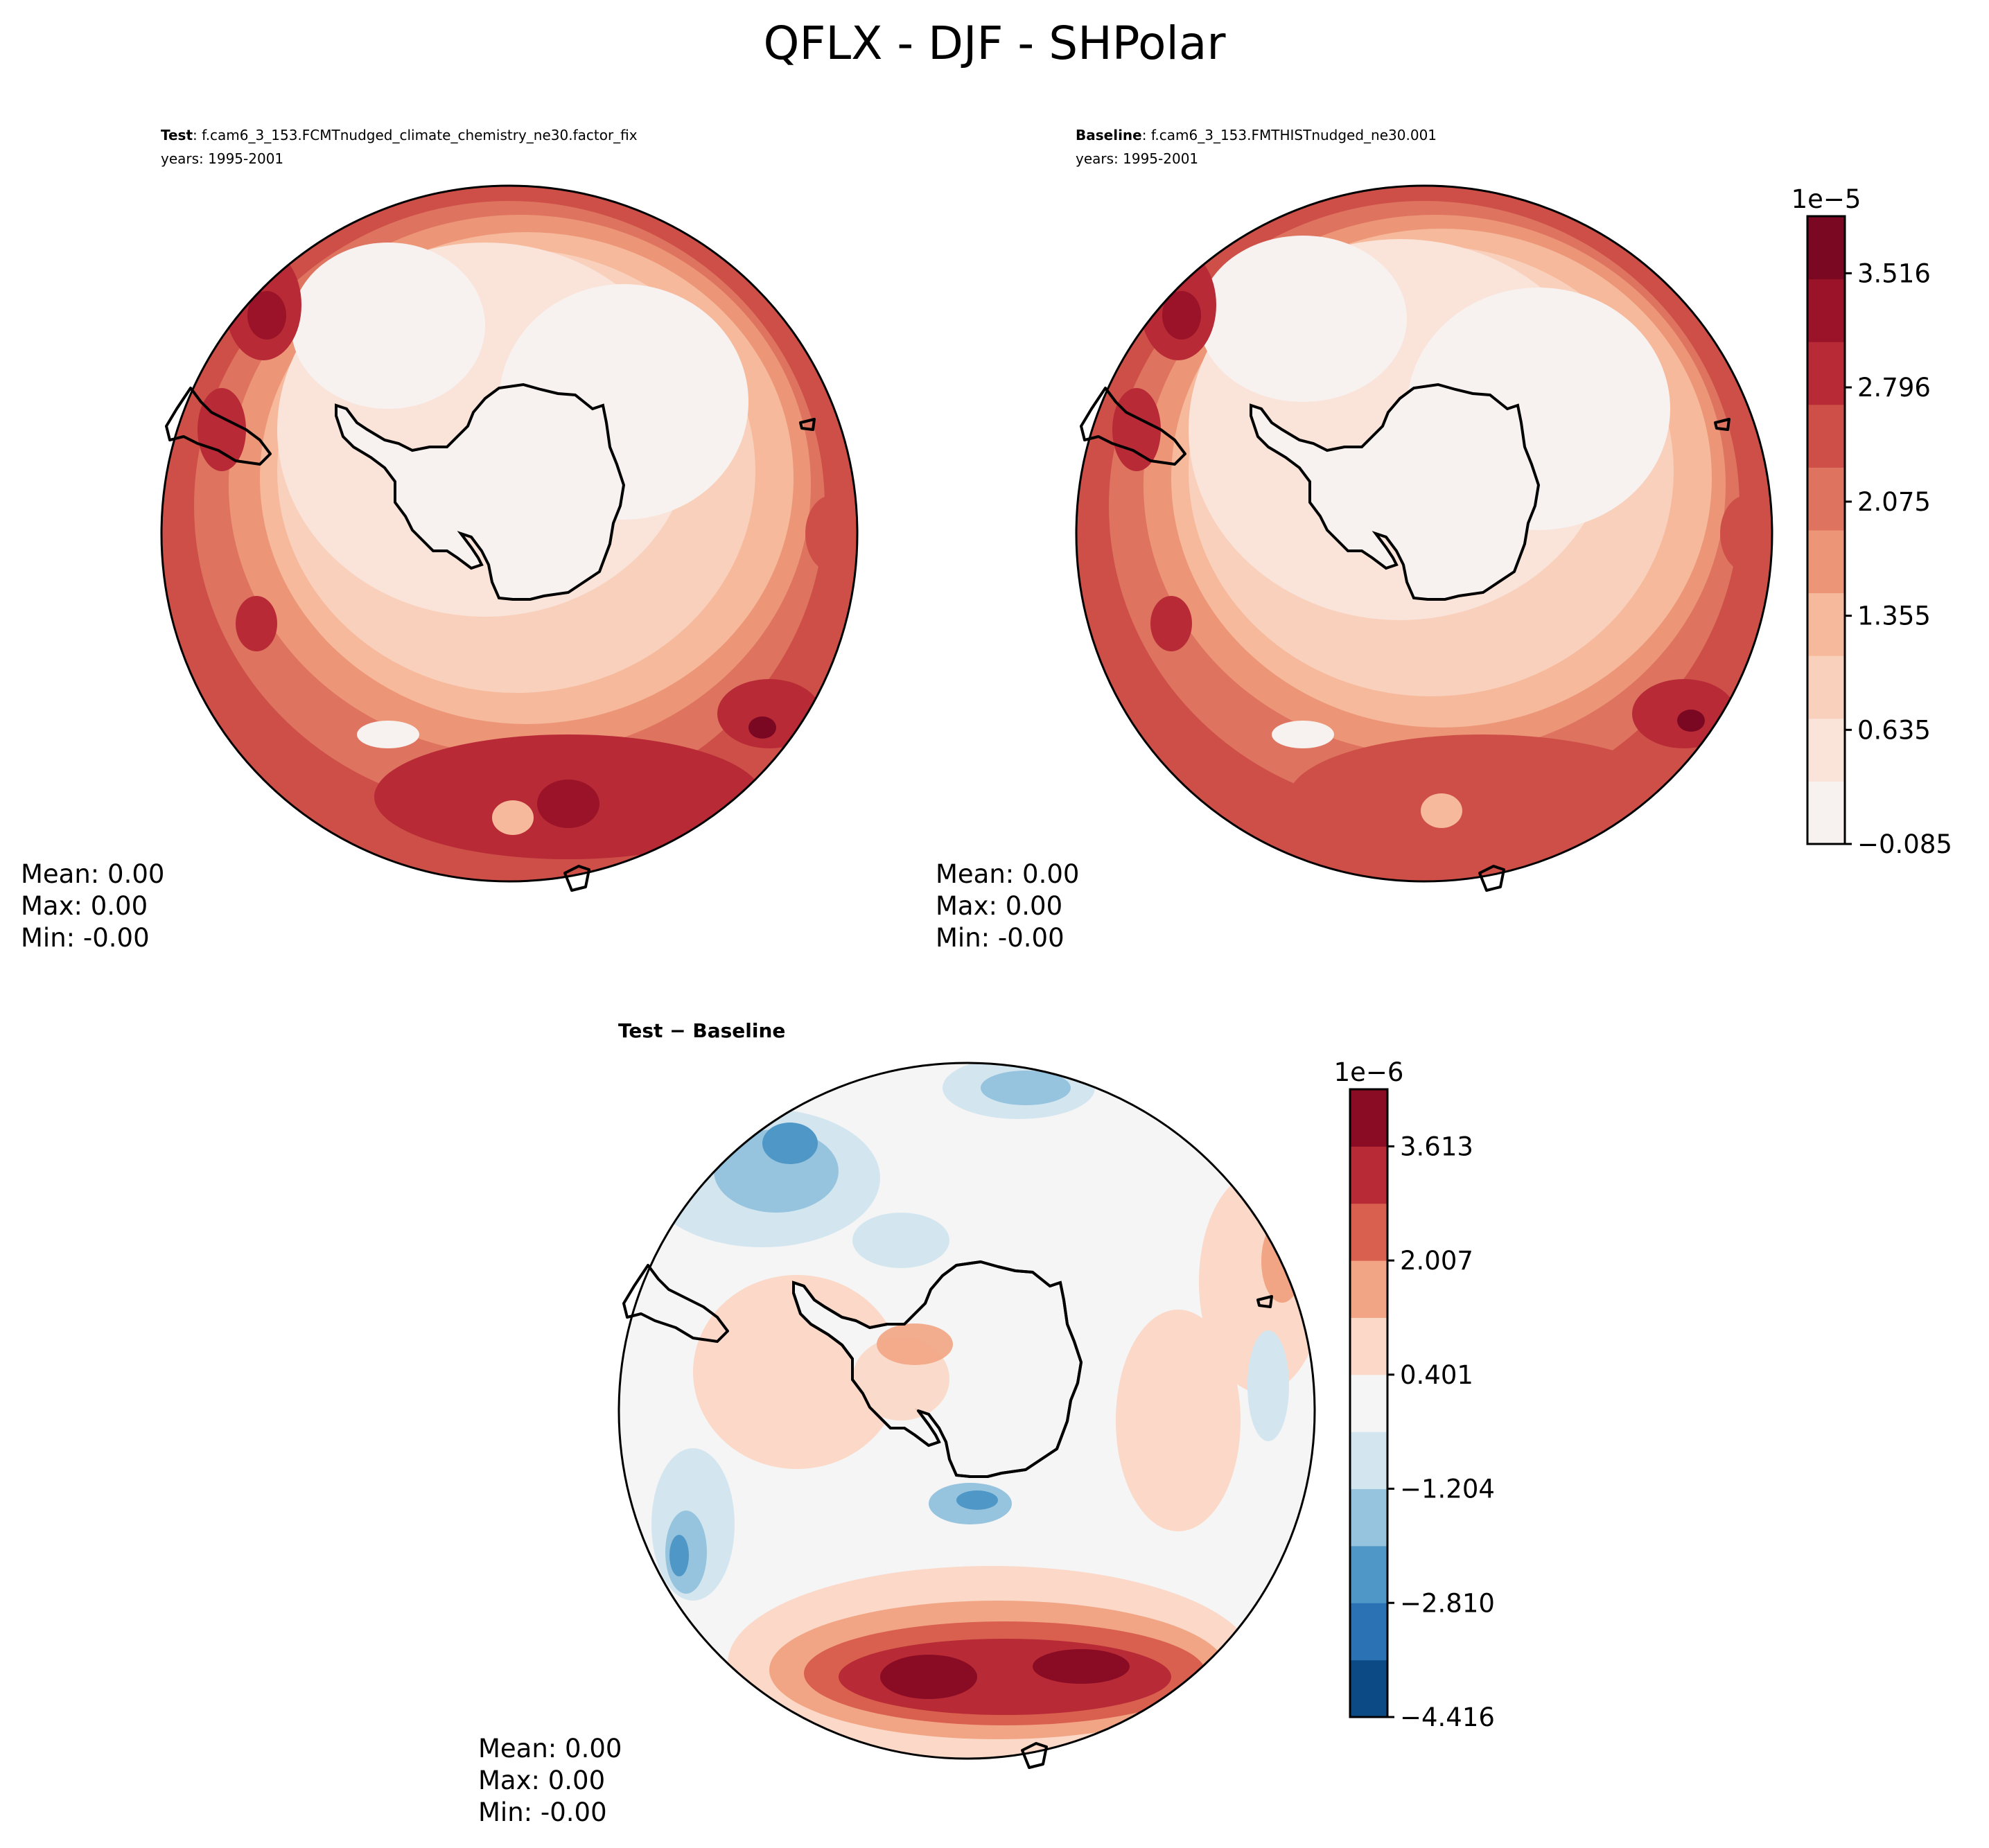 The image size is (1989, 1848). Describe the element at coordinates (1894, 273) in the screenshot. I see `abs-colorbar-tick-label-5: 3.516` at that location.